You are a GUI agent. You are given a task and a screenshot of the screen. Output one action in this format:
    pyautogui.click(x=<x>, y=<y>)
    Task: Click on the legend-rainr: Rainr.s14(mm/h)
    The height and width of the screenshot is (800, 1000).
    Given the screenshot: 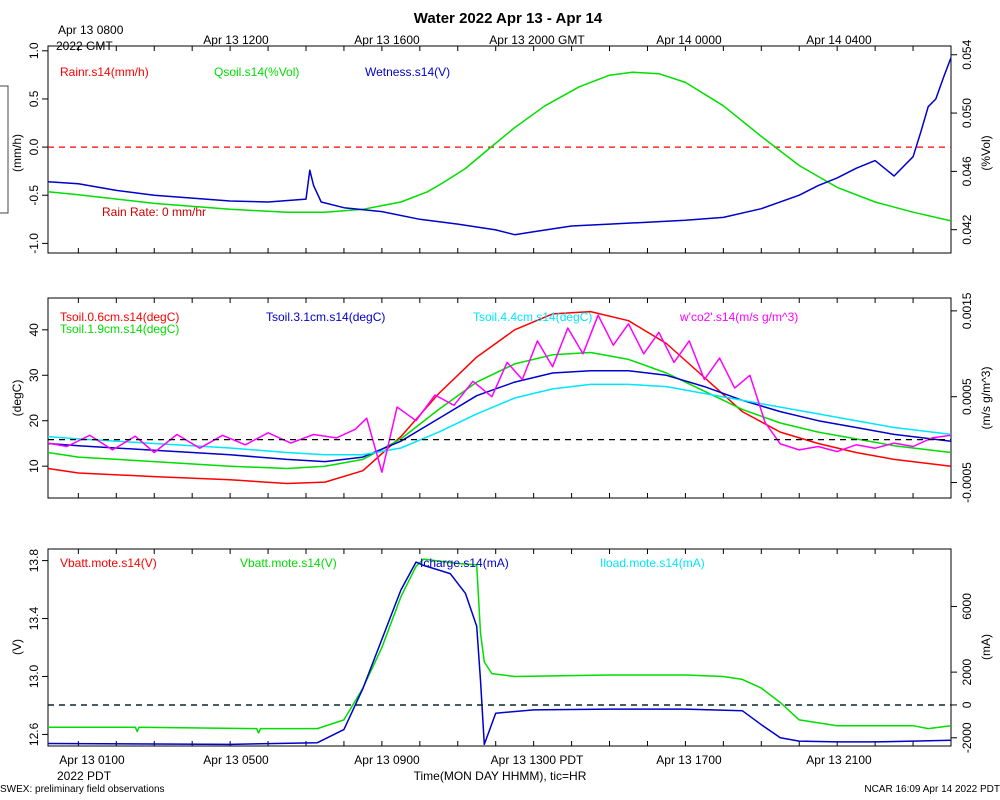 What is the action you would take?
    pyautogui.click(x=104, y=72)
    